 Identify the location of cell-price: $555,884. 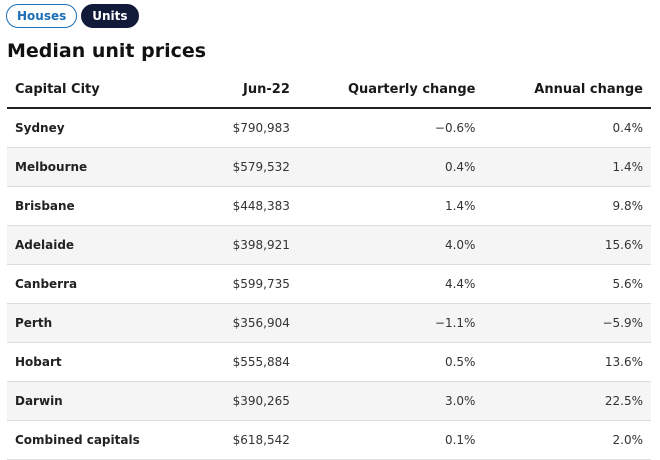
(227, 362).